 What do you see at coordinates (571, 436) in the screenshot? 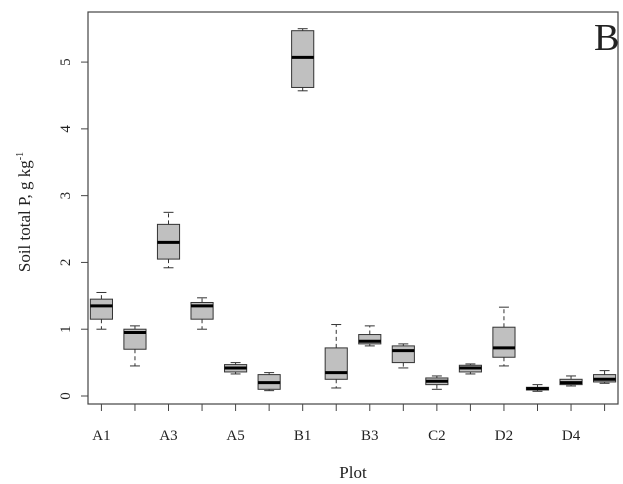
I see `x-tick-label: D4` at bounding box center [571, 436].